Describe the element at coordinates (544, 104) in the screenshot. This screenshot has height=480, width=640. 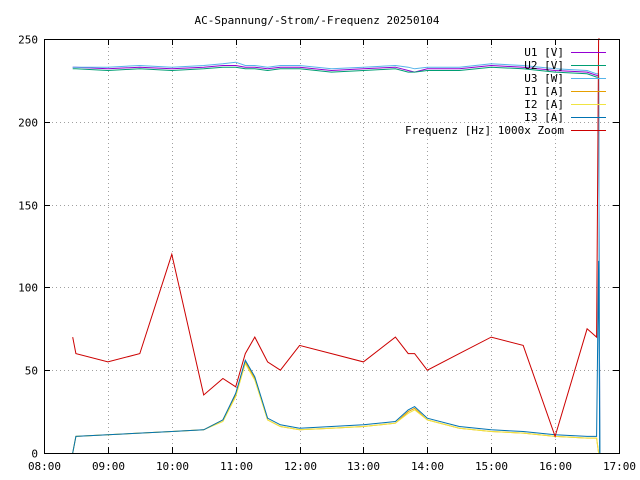
I see `legend-label: I2 [A]` at that location.